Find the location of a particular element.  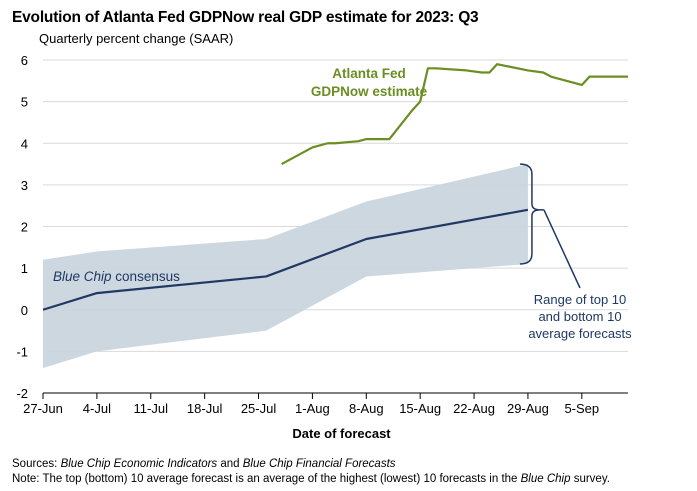

y-tick-label: 0 is located at coordinates (24, 310).